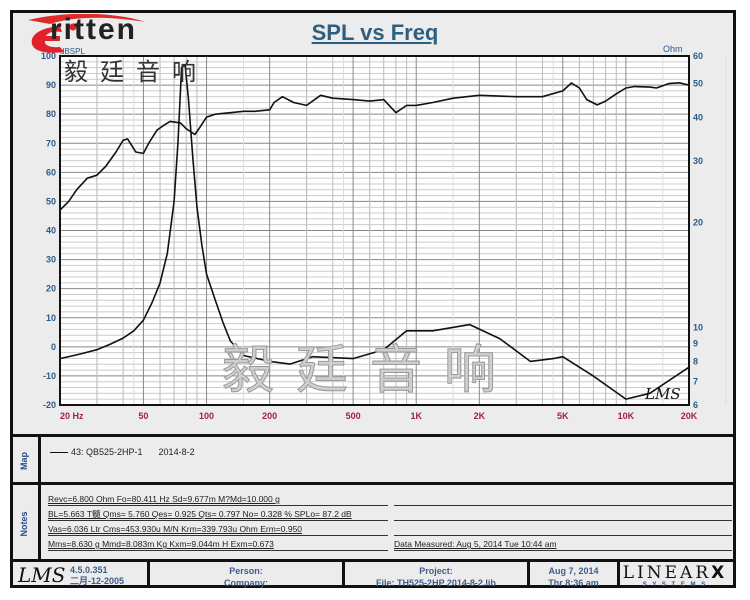 The height and width of the screenshot is (600, 750). I want to click on x-tick-label: 500, so click(353, 416).